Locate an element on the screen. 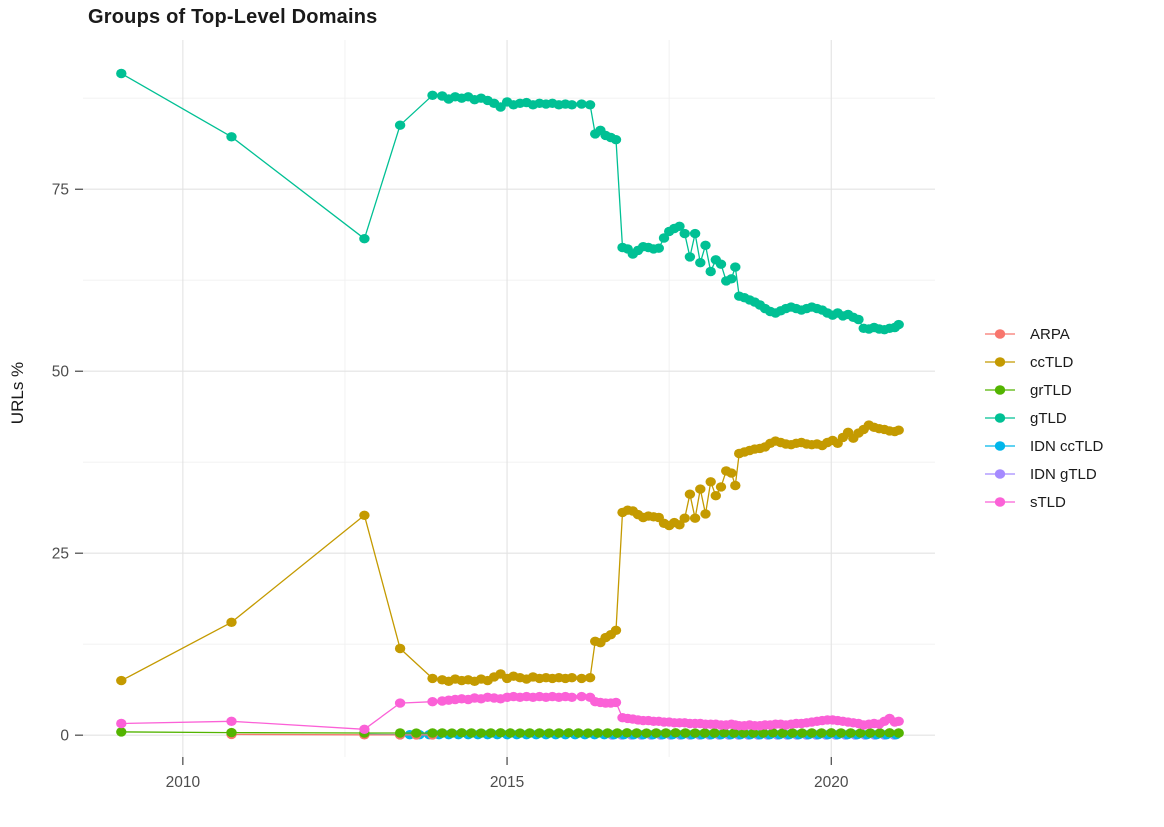  legend-item-sTLD: sTLD is located at coordinates (1043, 502).